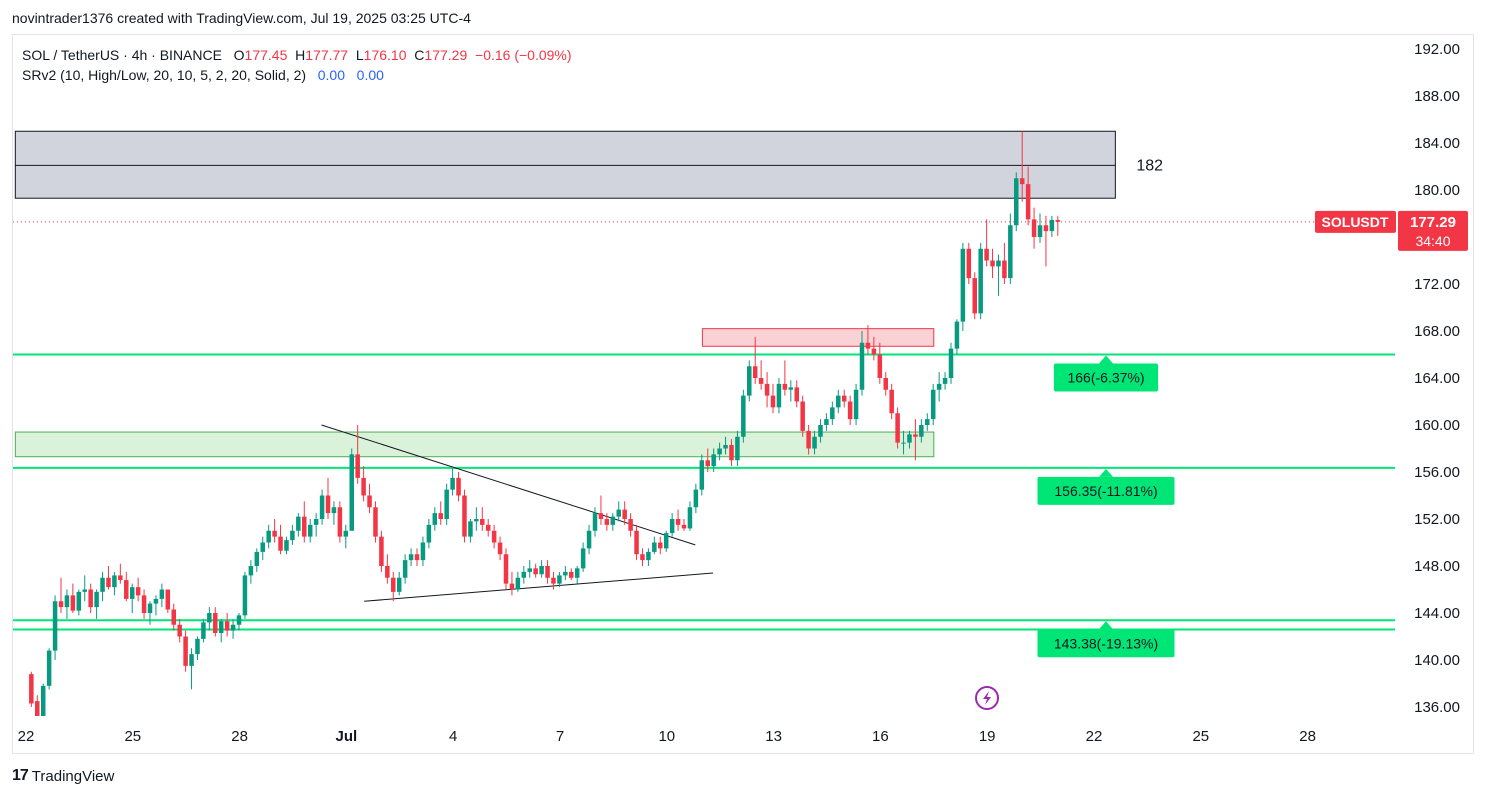 This screenshot has height=799, width=1487. Describe the element at coordinates (523, 55) in the screenshot. I see `change-value: −0.16 (−0.09%)` at that location.